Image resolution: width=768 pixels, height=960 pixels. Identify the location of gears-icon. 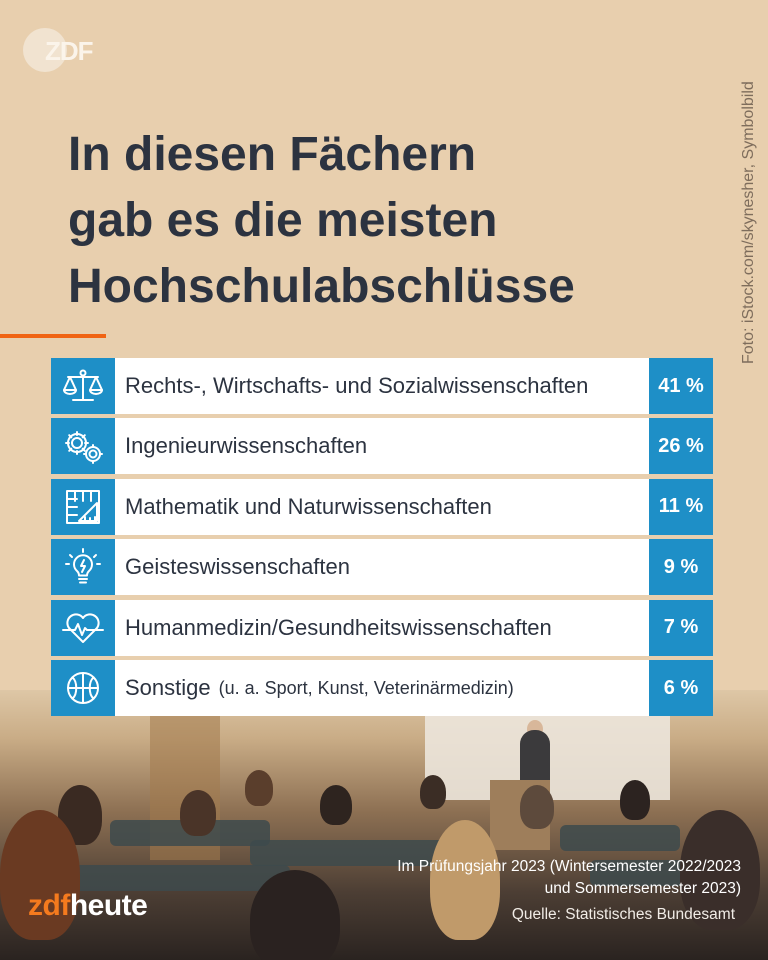
(83, 446).